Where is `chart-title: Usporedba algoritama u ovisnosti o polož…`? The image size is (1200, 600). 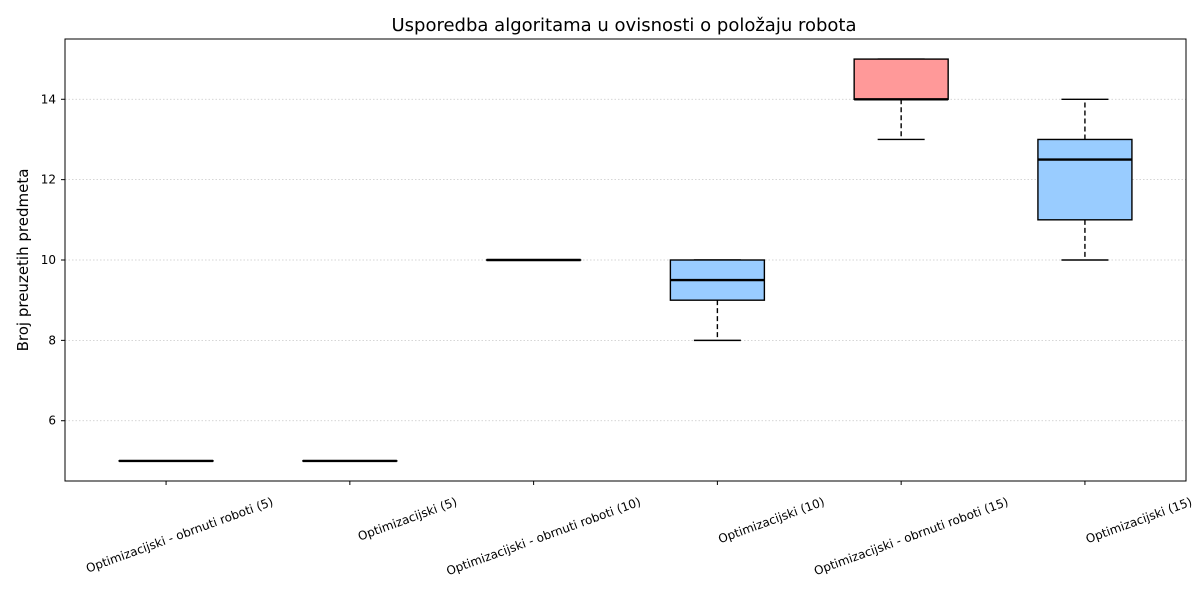 chart-title: Usporedba algoritama u ovisnosti o polož… is located at coordinates (623, 25).